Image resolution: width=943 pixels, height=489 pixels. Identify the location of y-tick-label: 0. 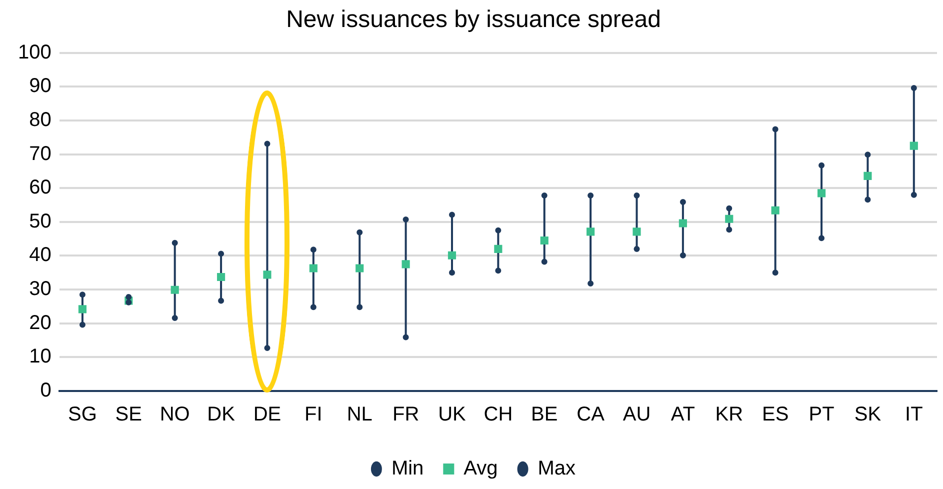
(46, 391).